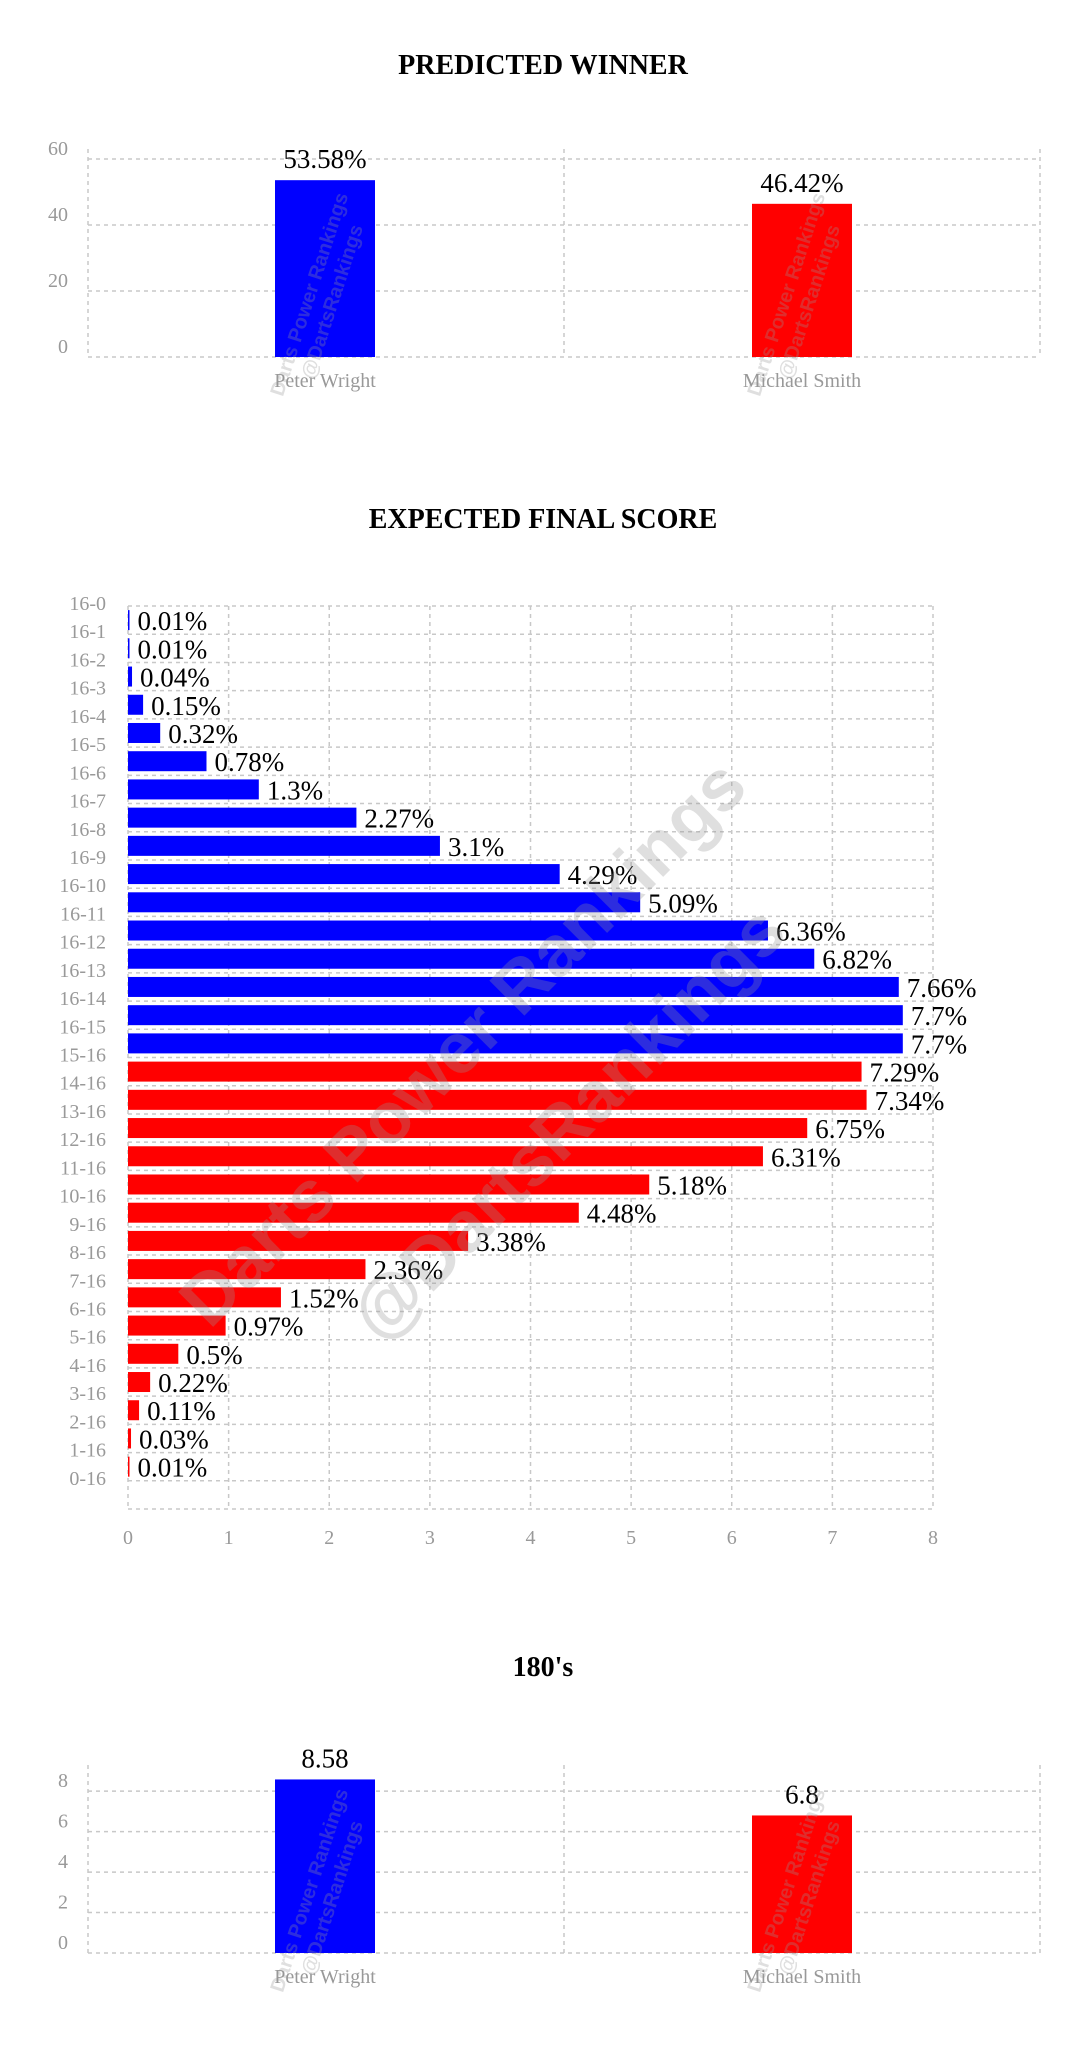 The height and width of the screenshot is (2048, 1086). I want to click on data-label-2-16: 0.03%, so click(174, 1439).